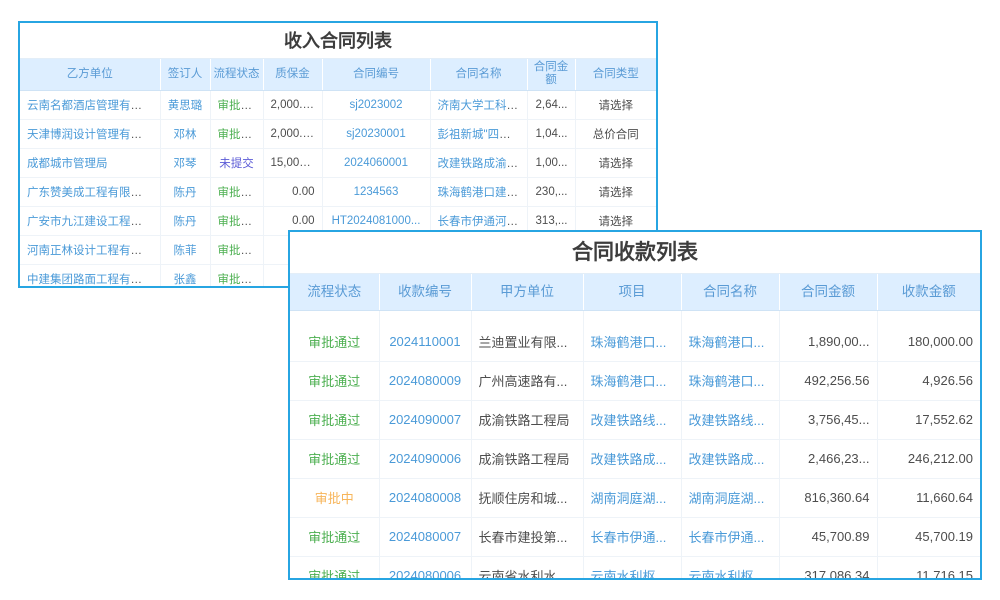 The image size is (1000, 600). I want to click on receipt-no-cell: 2024090006, so click(425, 459).